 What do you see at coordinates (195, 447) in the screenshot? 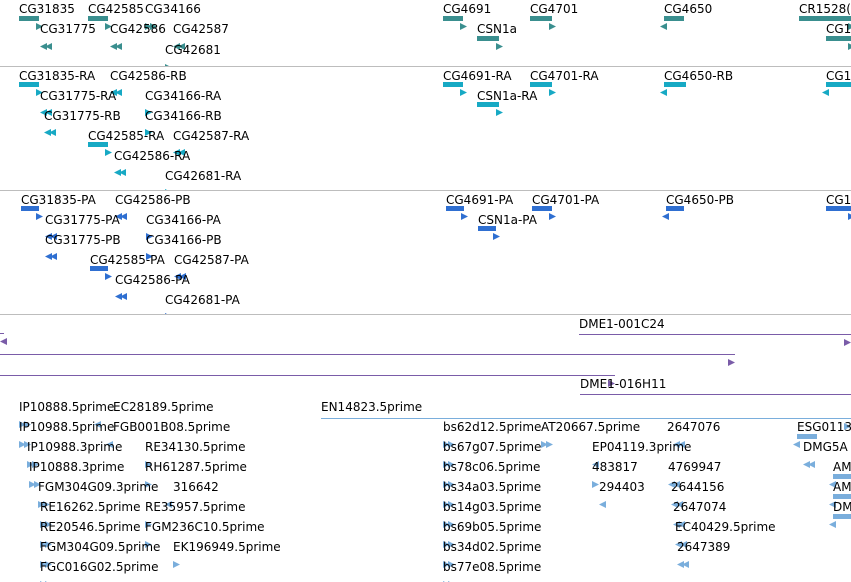
I see `feature-label: RE34130.5prime` at bounding box center [195, 447].